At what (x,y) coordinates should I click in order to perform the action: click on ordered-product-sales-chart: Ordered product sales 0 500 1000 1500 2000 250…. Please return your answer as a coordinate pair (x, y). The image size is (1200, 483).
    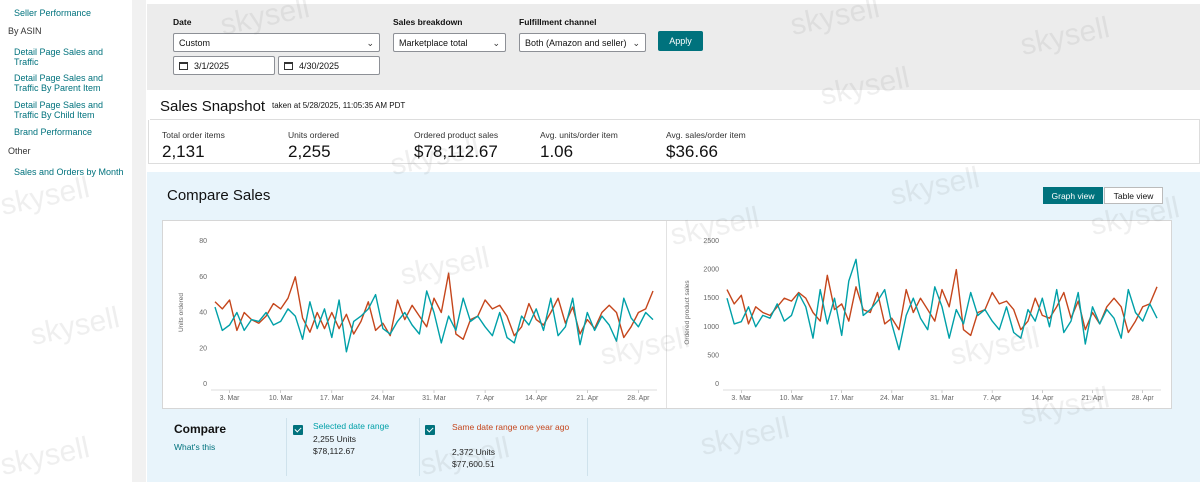
    Looking at the image, I should click on (922, 320).